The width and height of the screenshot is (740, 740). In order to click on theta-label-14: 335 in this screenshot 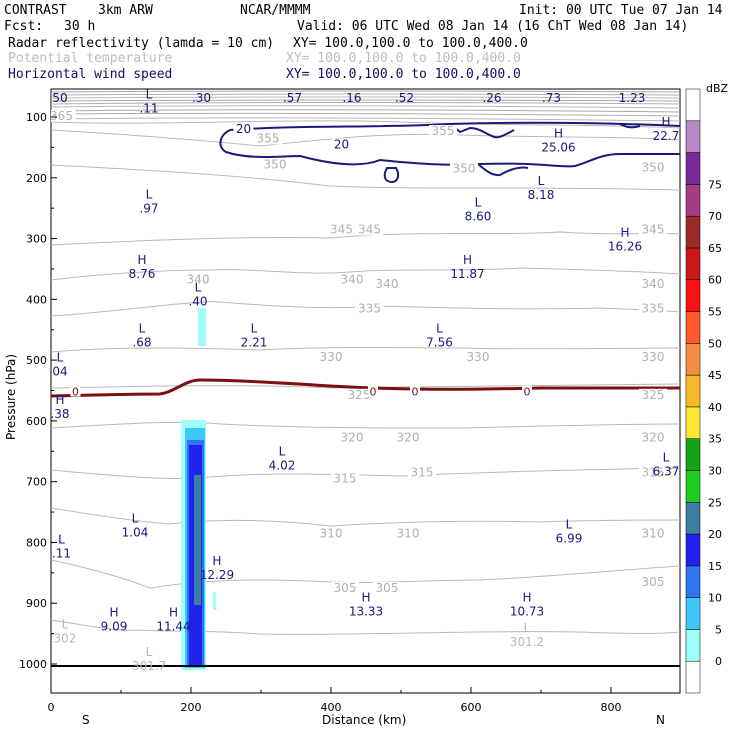, I will do `click(653, 308)`.